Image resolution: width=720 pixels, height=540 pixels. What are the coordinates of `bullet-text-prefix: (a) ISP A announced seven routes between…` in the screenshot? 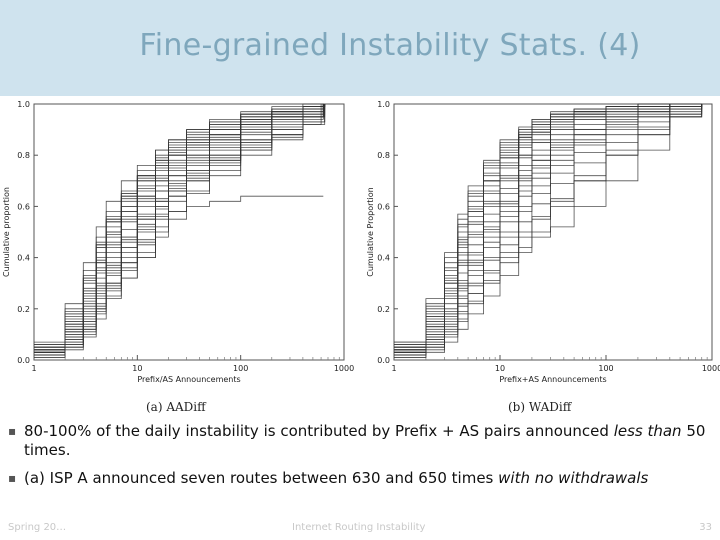 It's located at (261, 478).